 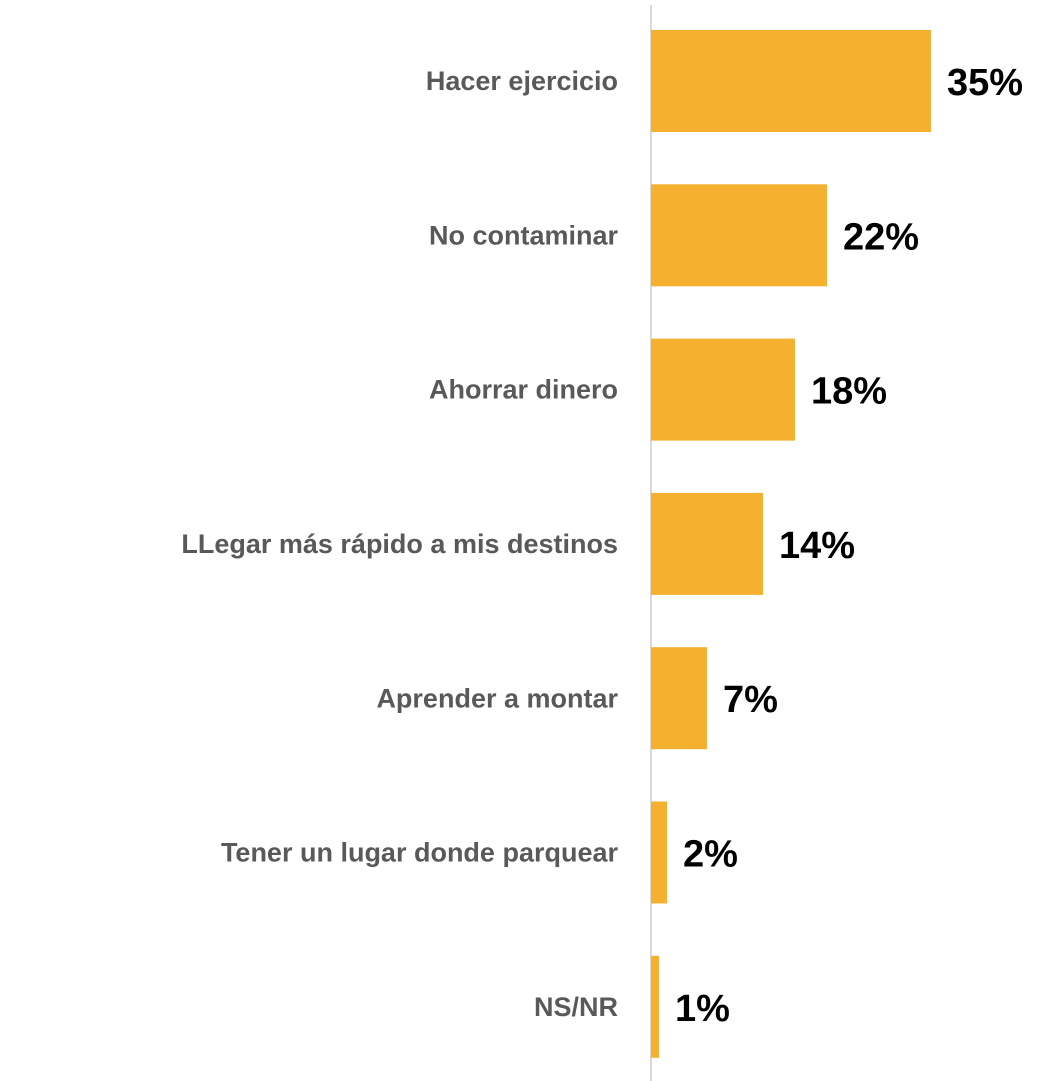 I want to click on category-label: Ahorrar dinero, so click(x=523, y=390).